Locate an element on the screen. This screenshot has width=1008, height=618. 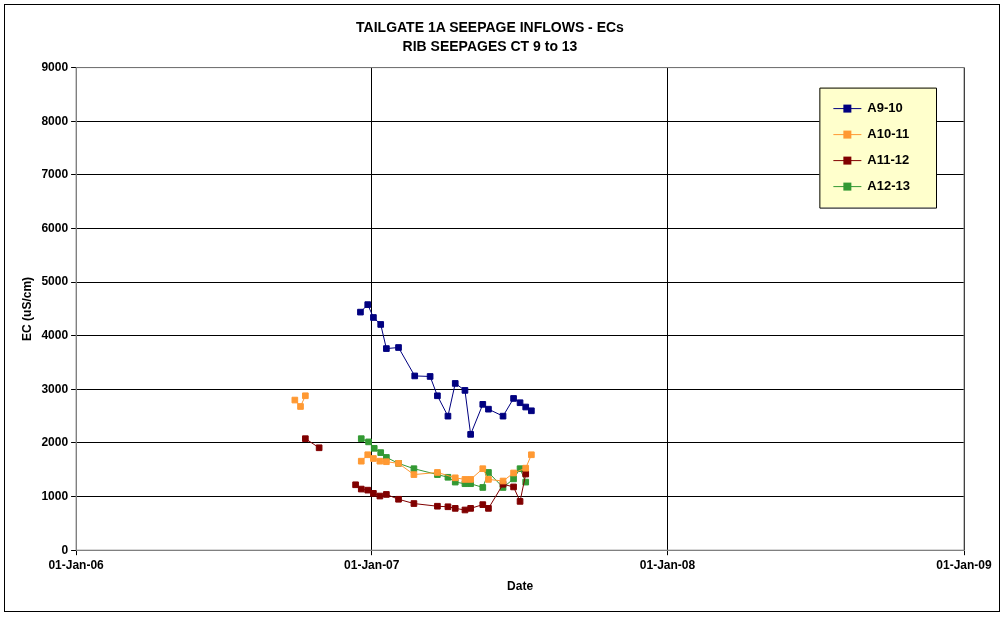
y-tick-label: 0 is located at coordinates (65, 549).